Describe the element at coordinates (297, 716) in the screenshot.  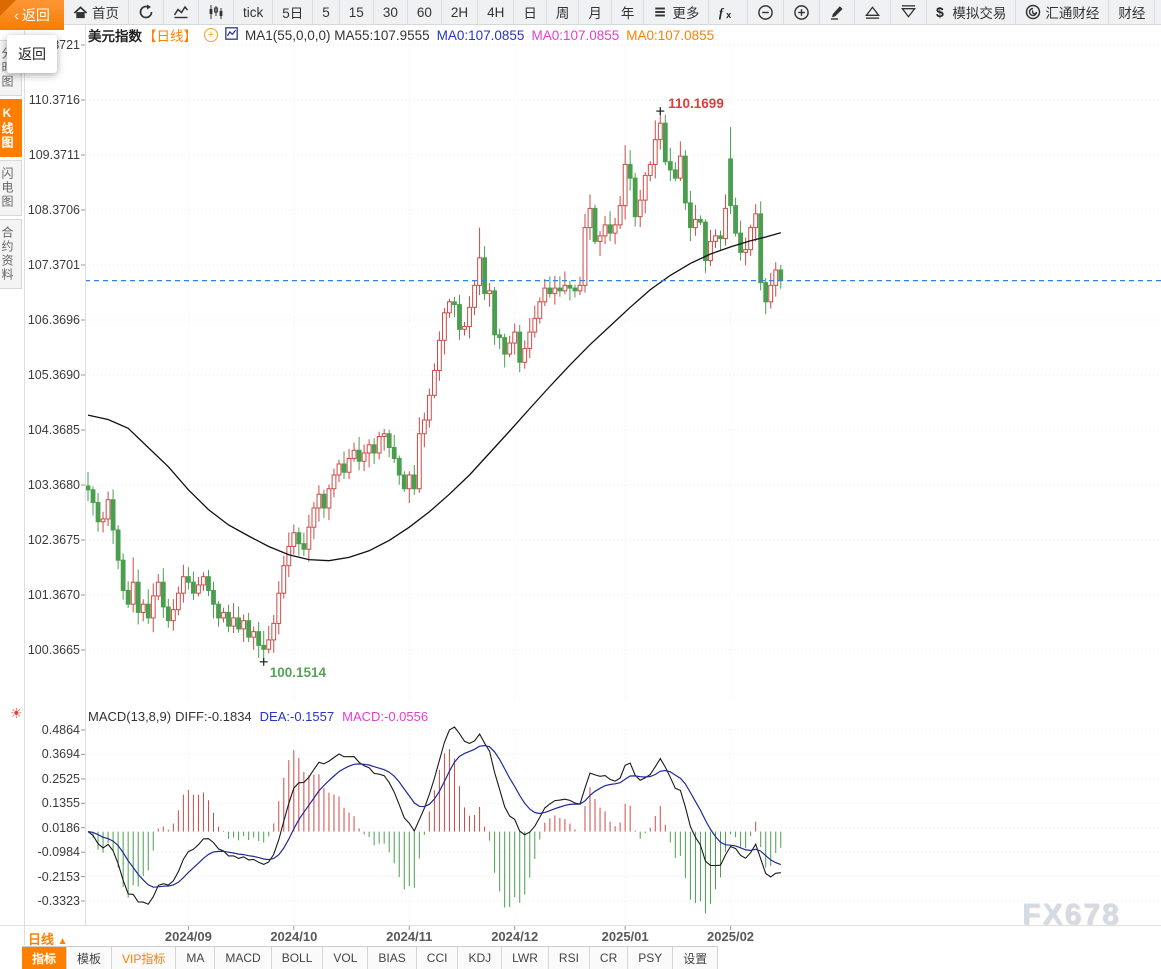
I see `dea-value-label: DEA:-0.1557` at that location.